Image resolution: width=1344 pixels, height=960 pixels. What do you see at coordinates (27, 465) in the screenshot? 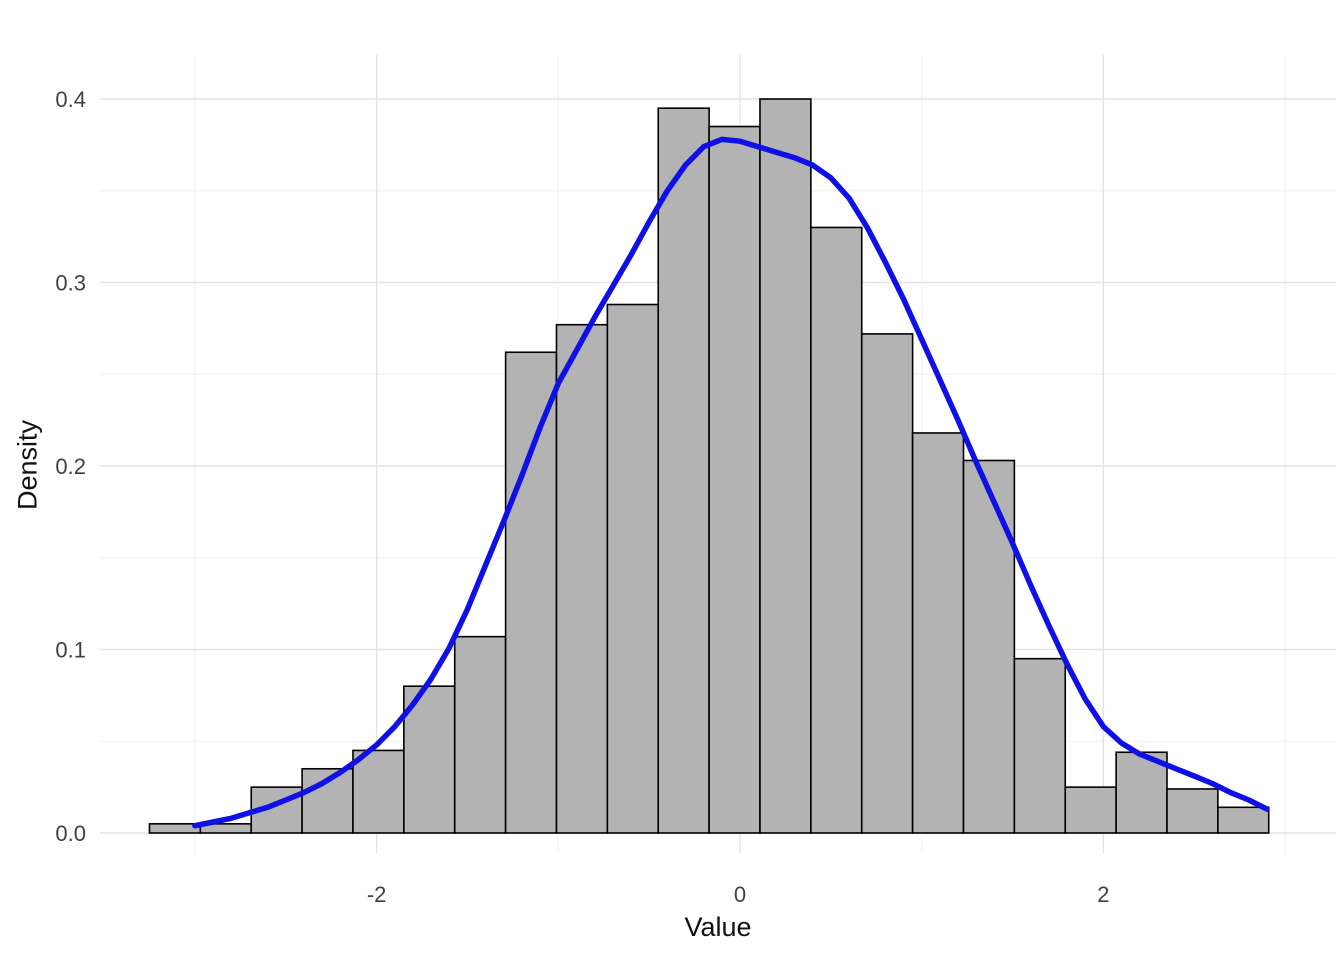
I see `y-axis-title: Density` at bounding box center [27, 465].